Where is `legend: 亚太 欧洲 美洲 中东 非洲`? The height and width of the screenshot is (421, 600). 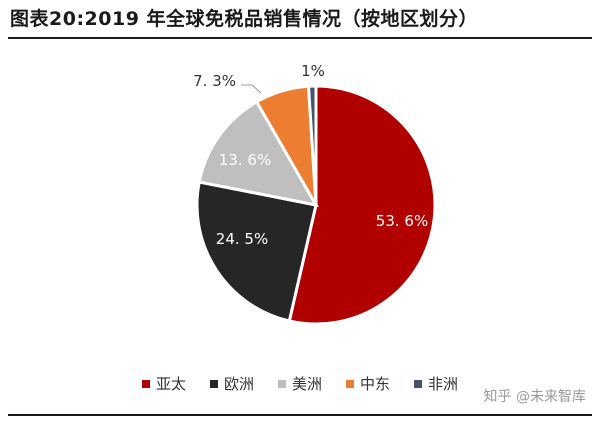
legend: 亚太 欧洲 美洲 中东 非洲 is located at coordinates (300, 383).